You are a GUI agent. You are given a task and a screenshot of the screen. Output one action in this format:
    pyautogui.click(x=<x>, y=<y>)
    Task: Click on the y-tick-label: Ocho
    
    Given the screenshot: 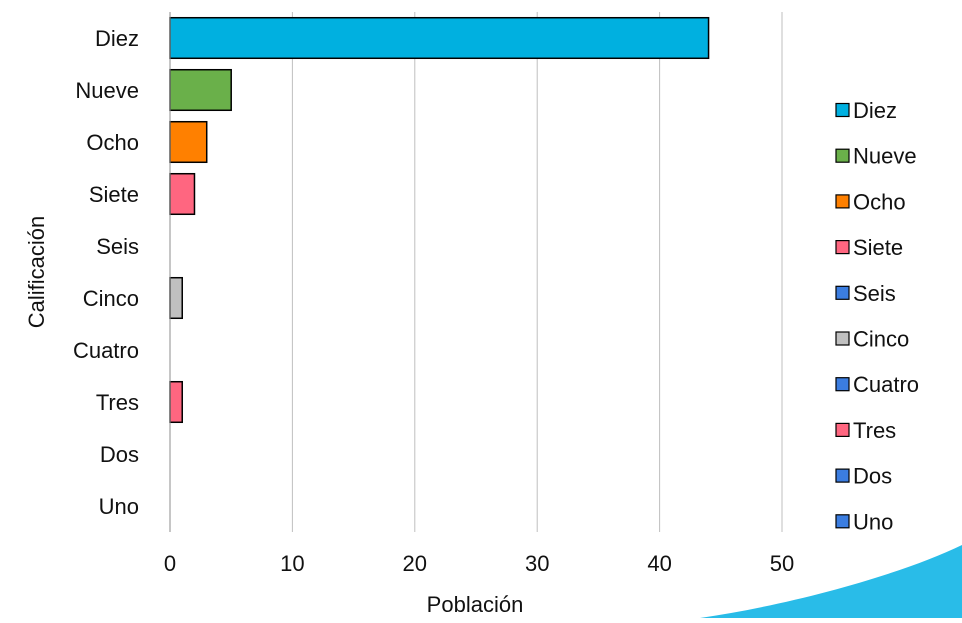 What is the action you would take?
    pyautogui.click(x=112, y=142)
    